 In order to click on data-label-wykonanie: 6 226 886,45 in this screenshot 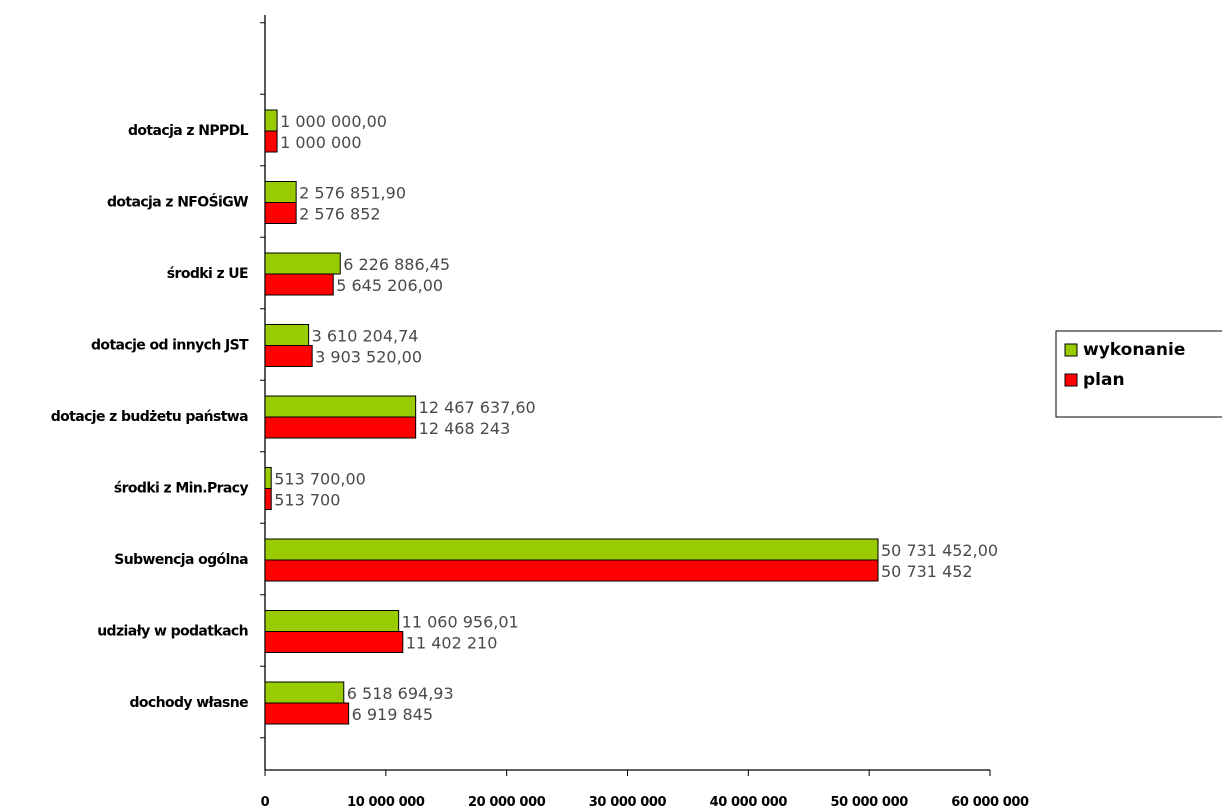, I will do `click(396, 264)`.